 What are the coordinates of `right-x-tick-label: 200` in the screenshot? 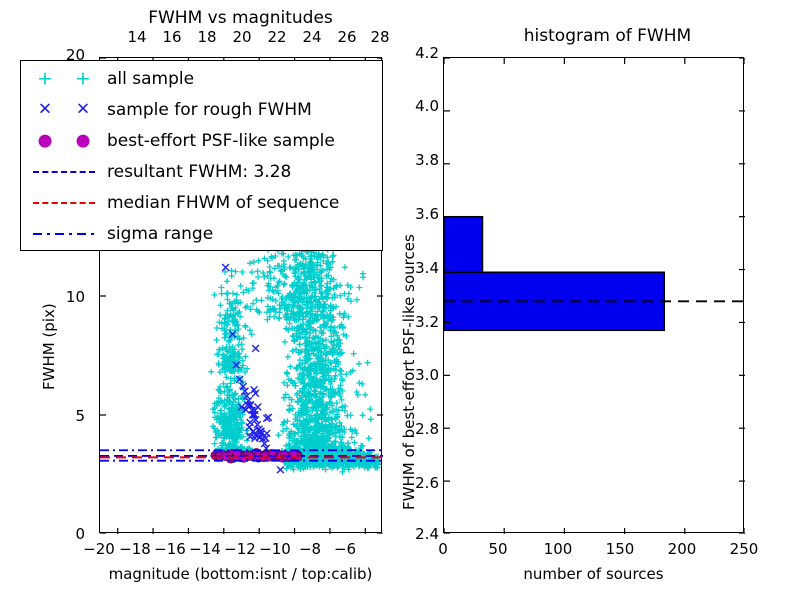 It's located at (682, 549).